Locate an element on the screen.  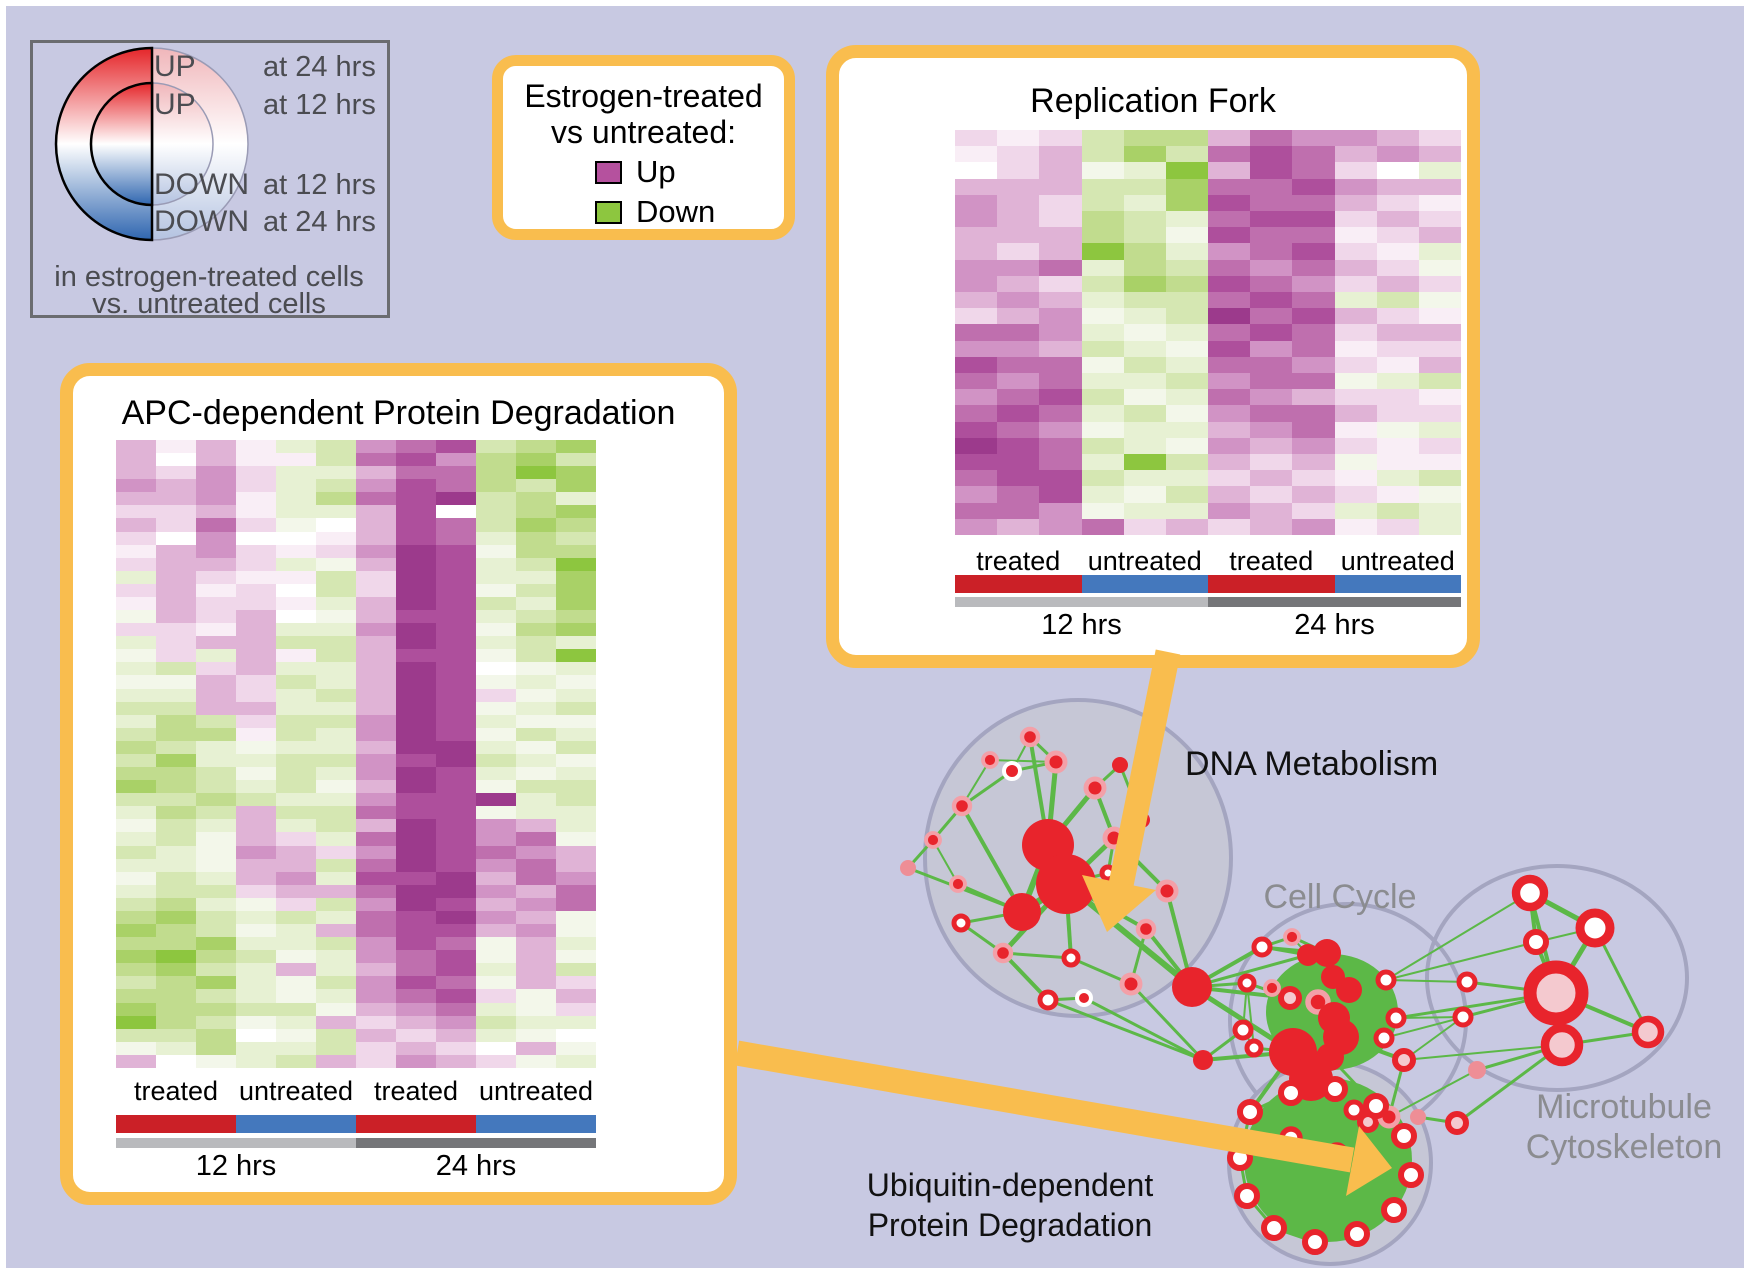
timepoint-label: 12 hrs is located at coordinates (1081, 625).